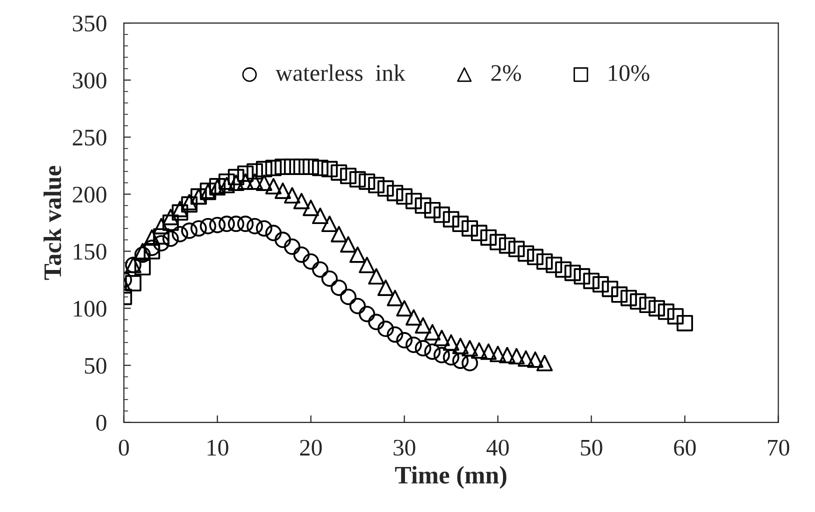 Image resolution: width=815 pixels, height=512 pixels. I want to click on y-tick-label: 50, so click(95, 366).